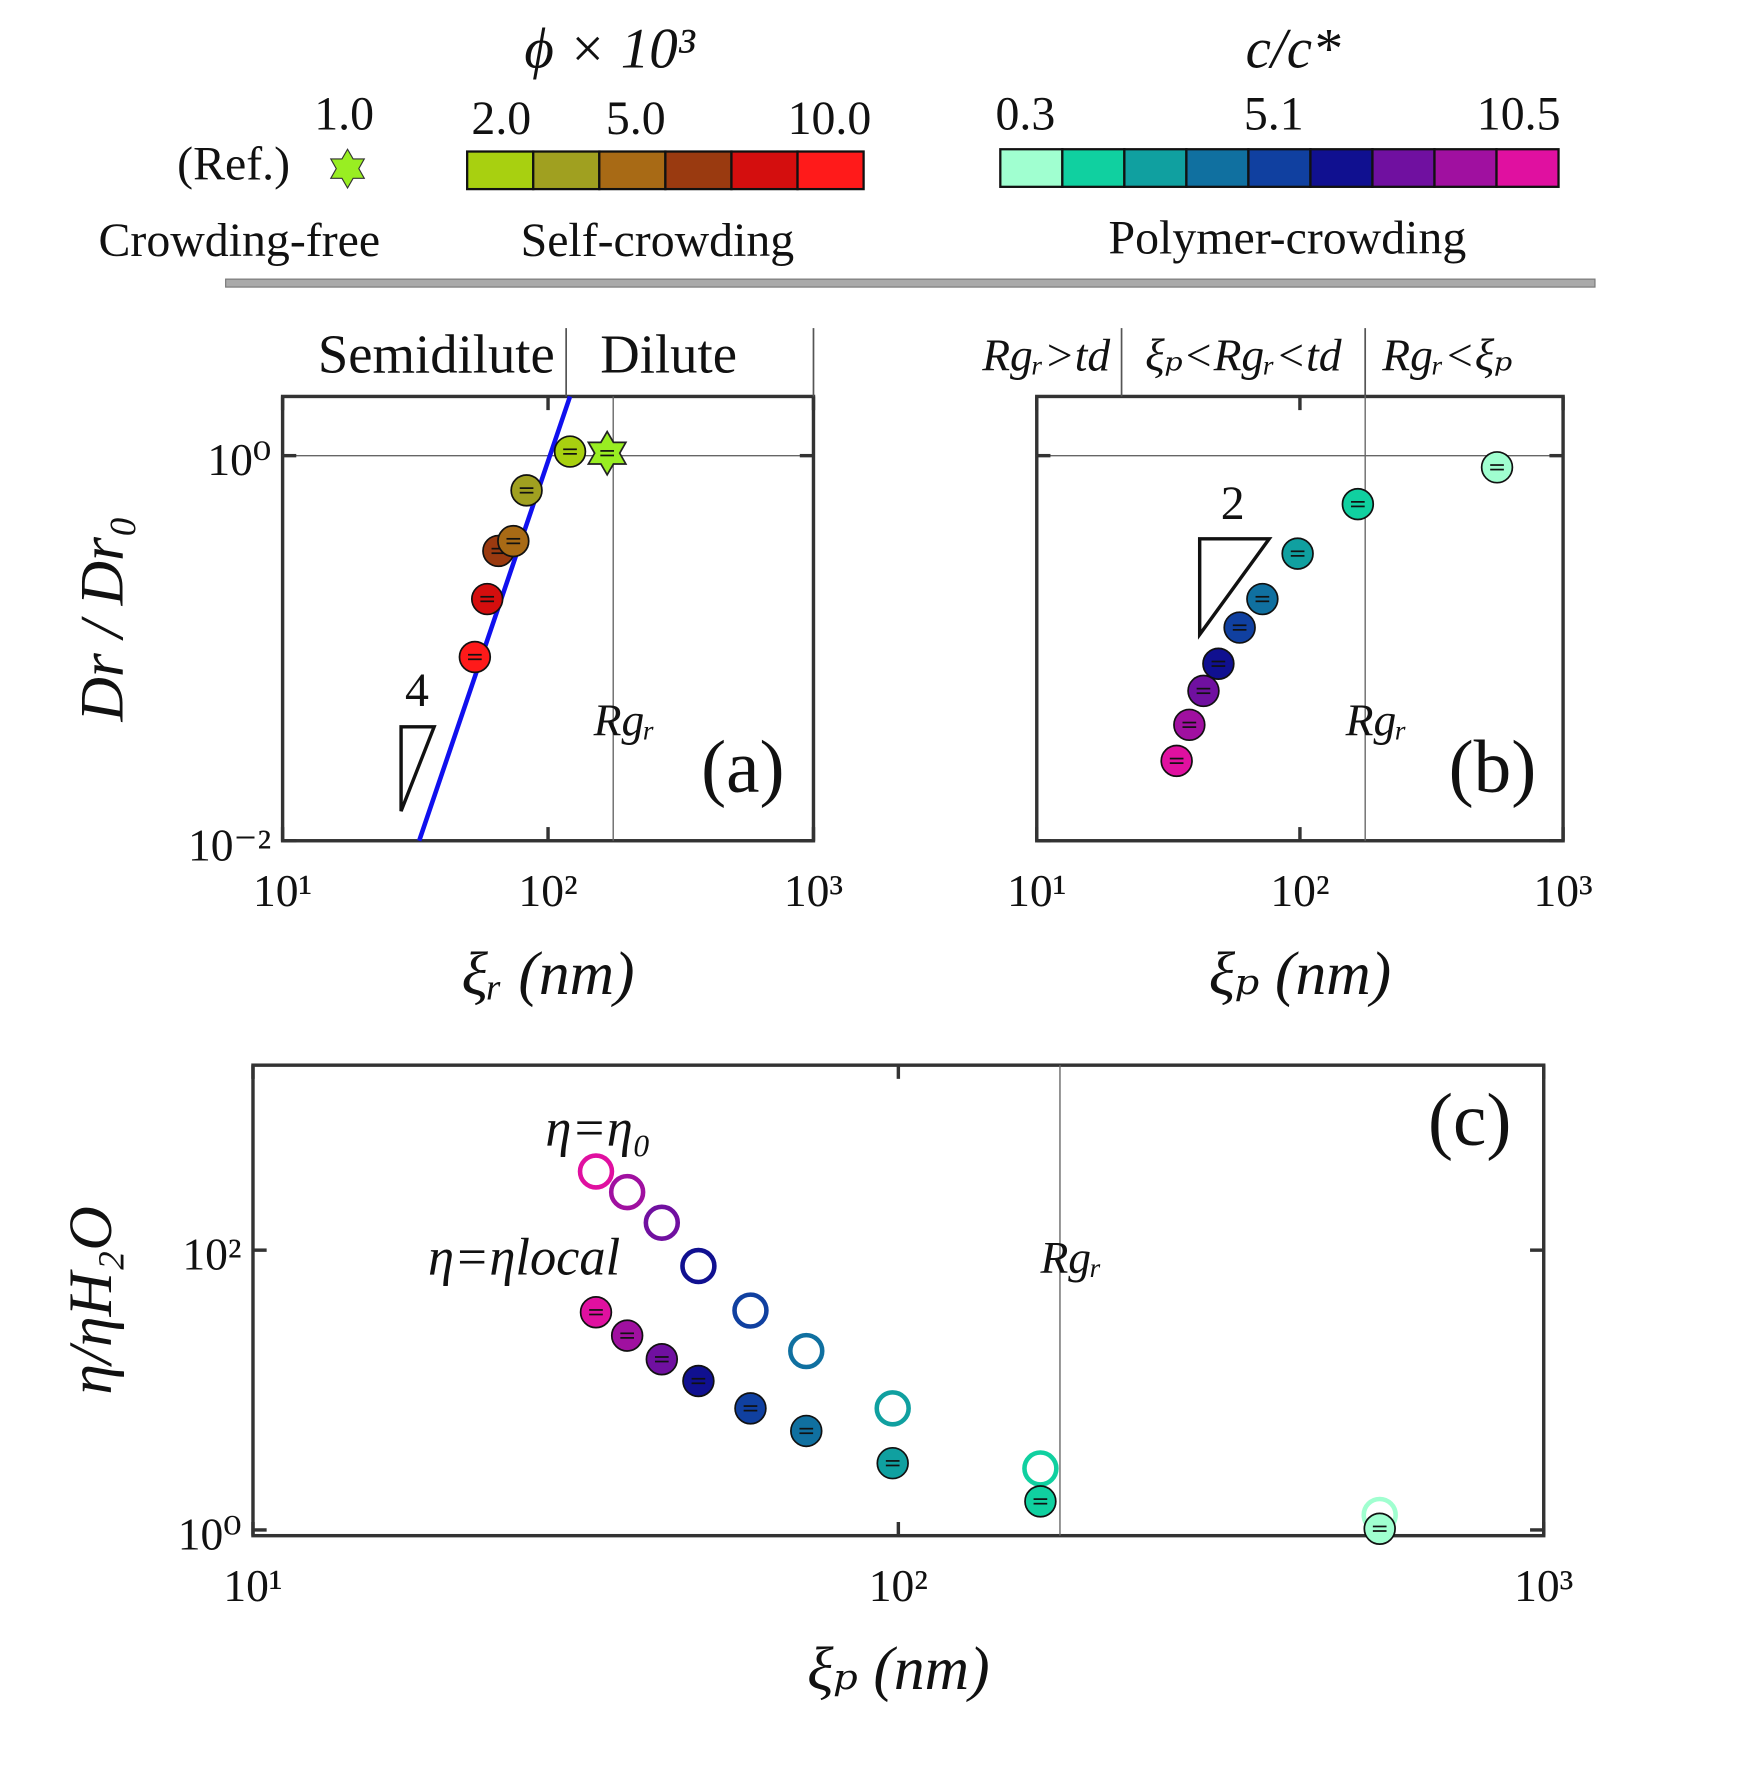 This screenshot has height=1792, width=1750. What do you see at coordinates (742, 767) in the screenshot?
I see `panel-label: (a)` at bounding box center [742, 767].